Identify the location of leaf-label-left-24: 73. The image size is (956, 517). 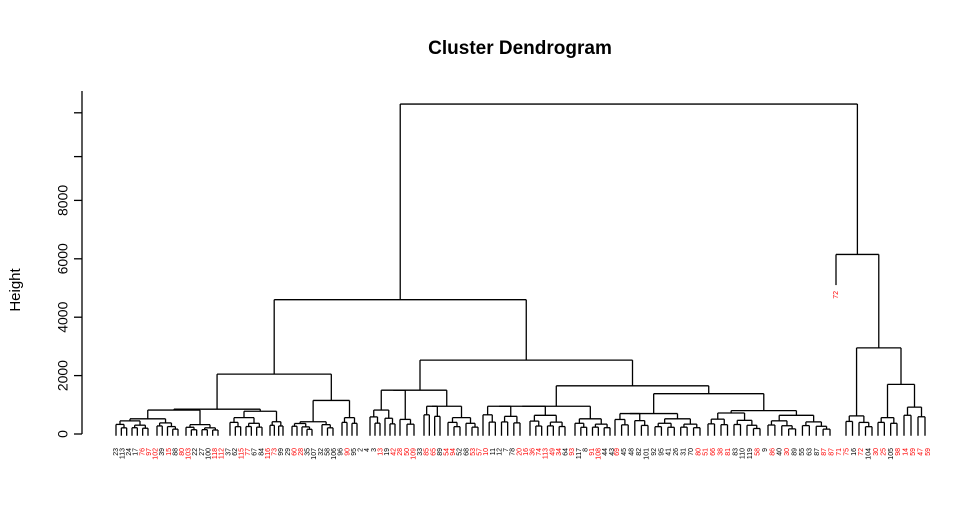
(275, 452).